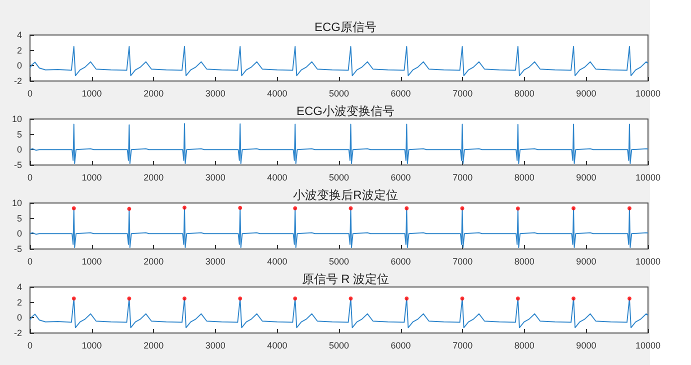 This screenshot has height=365, width=691. What do you see at coordinates (345, 195) in the screenshot?
I see `chart-title: 小波变换后R波定位` at bounding box center [345, 195].